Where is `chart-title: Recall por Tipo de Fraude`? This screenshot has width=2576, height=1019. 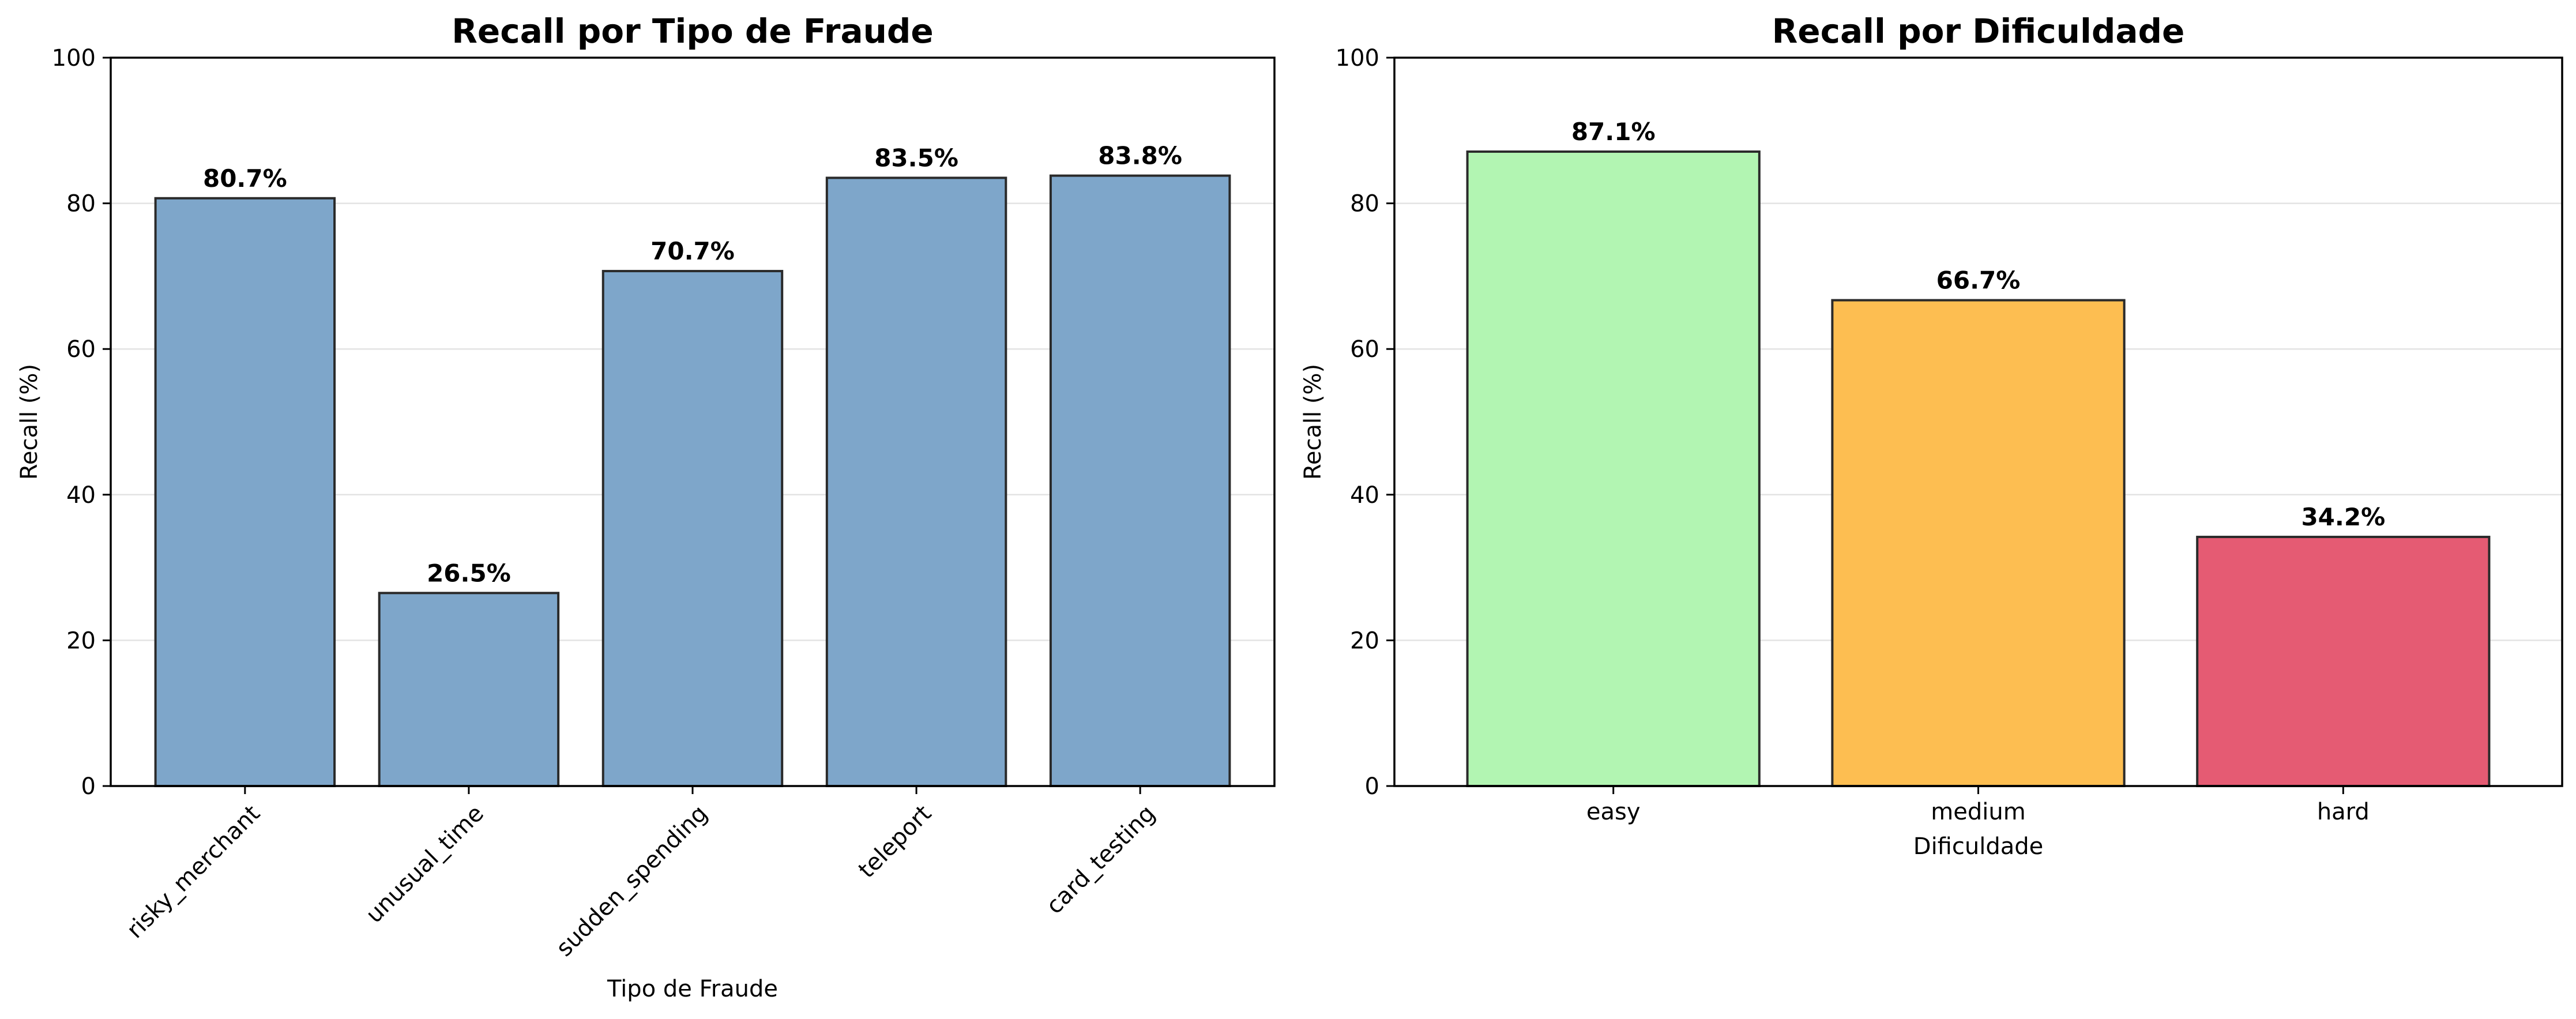
chart-title: Recall por Tipo de Fraude is located at coordinates (692, 32).